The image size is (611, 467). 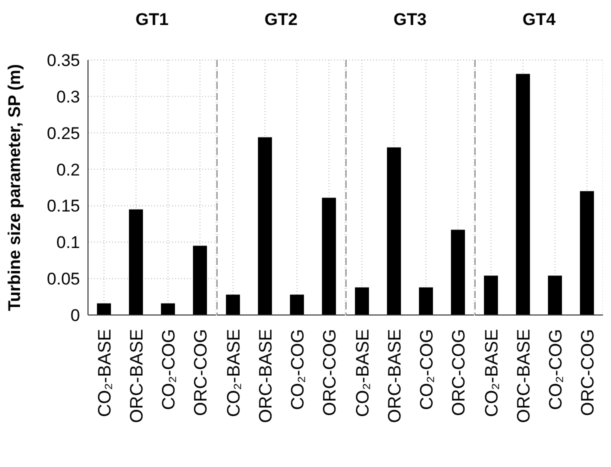 I want to click on chart-title: GT3, so click(x=410, y=20).